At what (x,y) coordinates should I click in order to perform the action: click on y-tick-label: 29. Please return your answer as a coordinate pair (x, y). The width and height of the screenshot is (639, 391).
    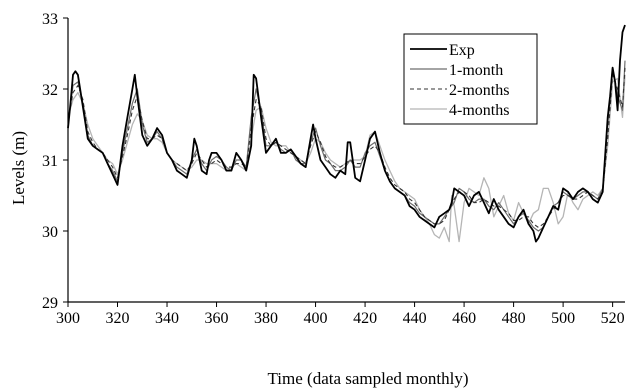
    Looking at the image, I should click on (50, 303).